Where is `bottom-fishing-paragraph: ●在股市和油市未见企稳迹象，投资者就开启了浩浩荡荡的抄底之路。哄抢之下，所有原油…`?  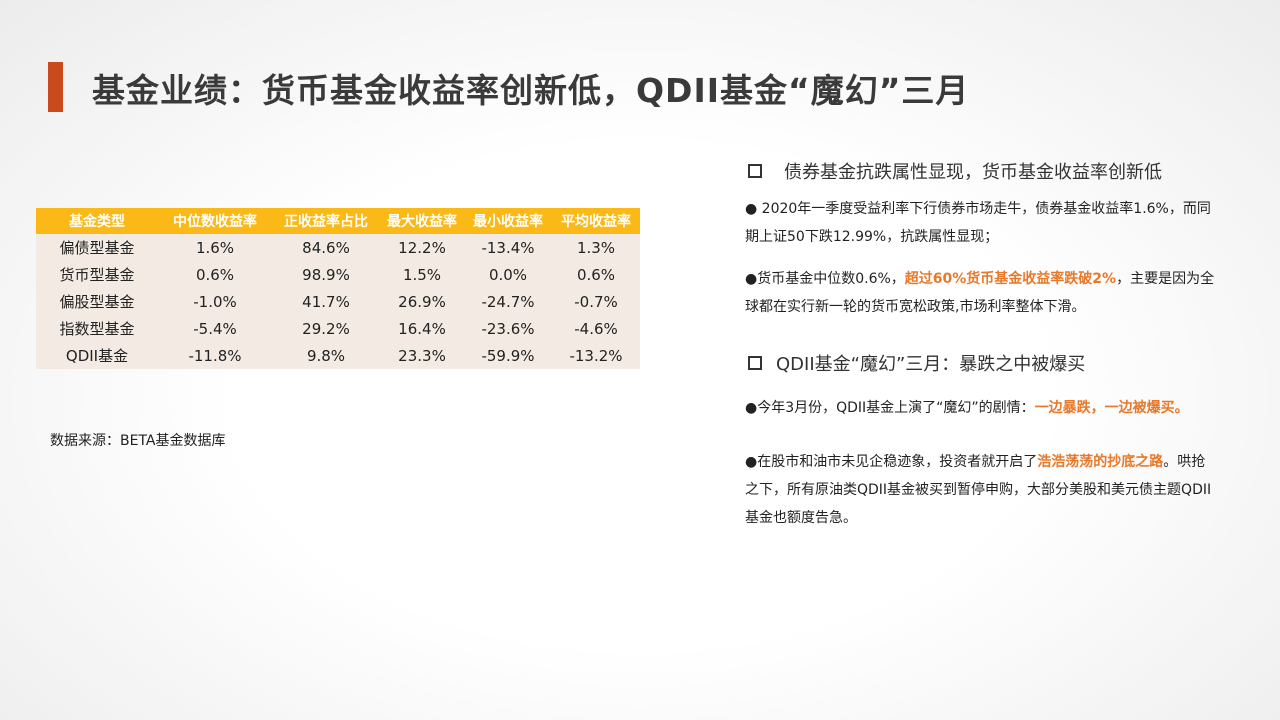 bottom-fishing-paragraph: ●在股市和油市未见企稳迹象，投资者就开启了浩浩荡荡的抄底之路。哄抢之下，所有原油… is located at coordinates (978, 490).